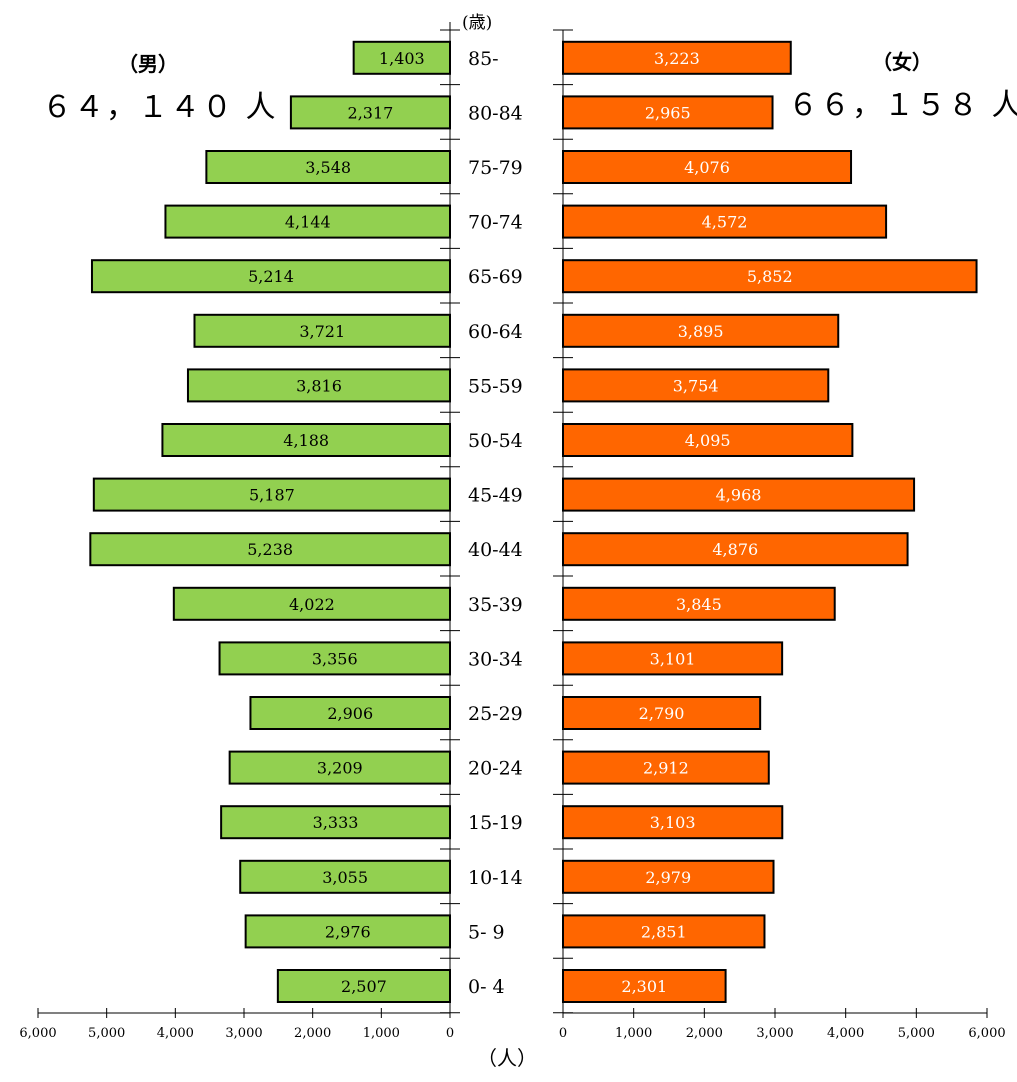 The image size is (1017, 1082). What do you see at coordinates (495, 168) in the screenshot?
I see `age-group-label: 75-79` at bounding box center [495, 168].